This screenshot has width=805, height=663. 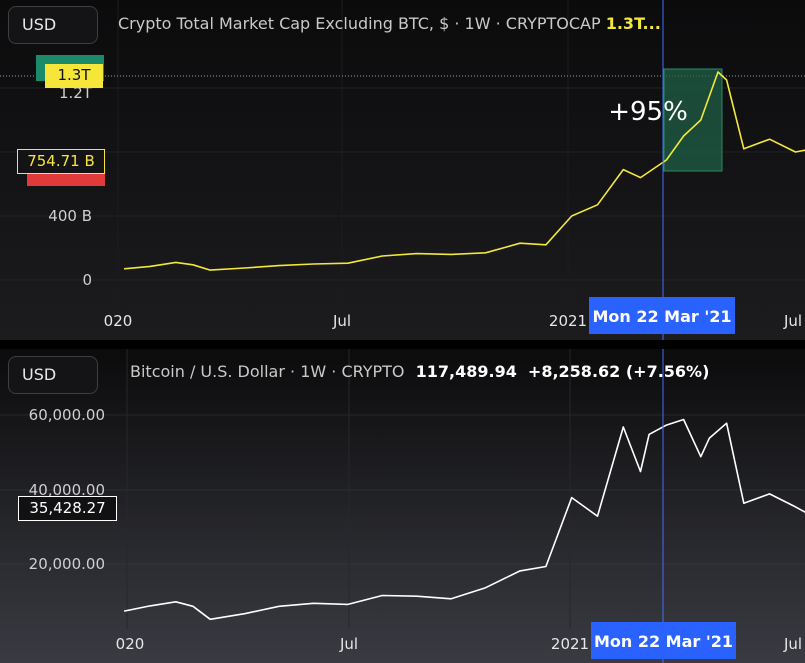 What do you see at coordinates (618, 371) in the screenshot?
I see `legend-change: +8,258.62 (+7.56%)` at bounding box center [618, 371].